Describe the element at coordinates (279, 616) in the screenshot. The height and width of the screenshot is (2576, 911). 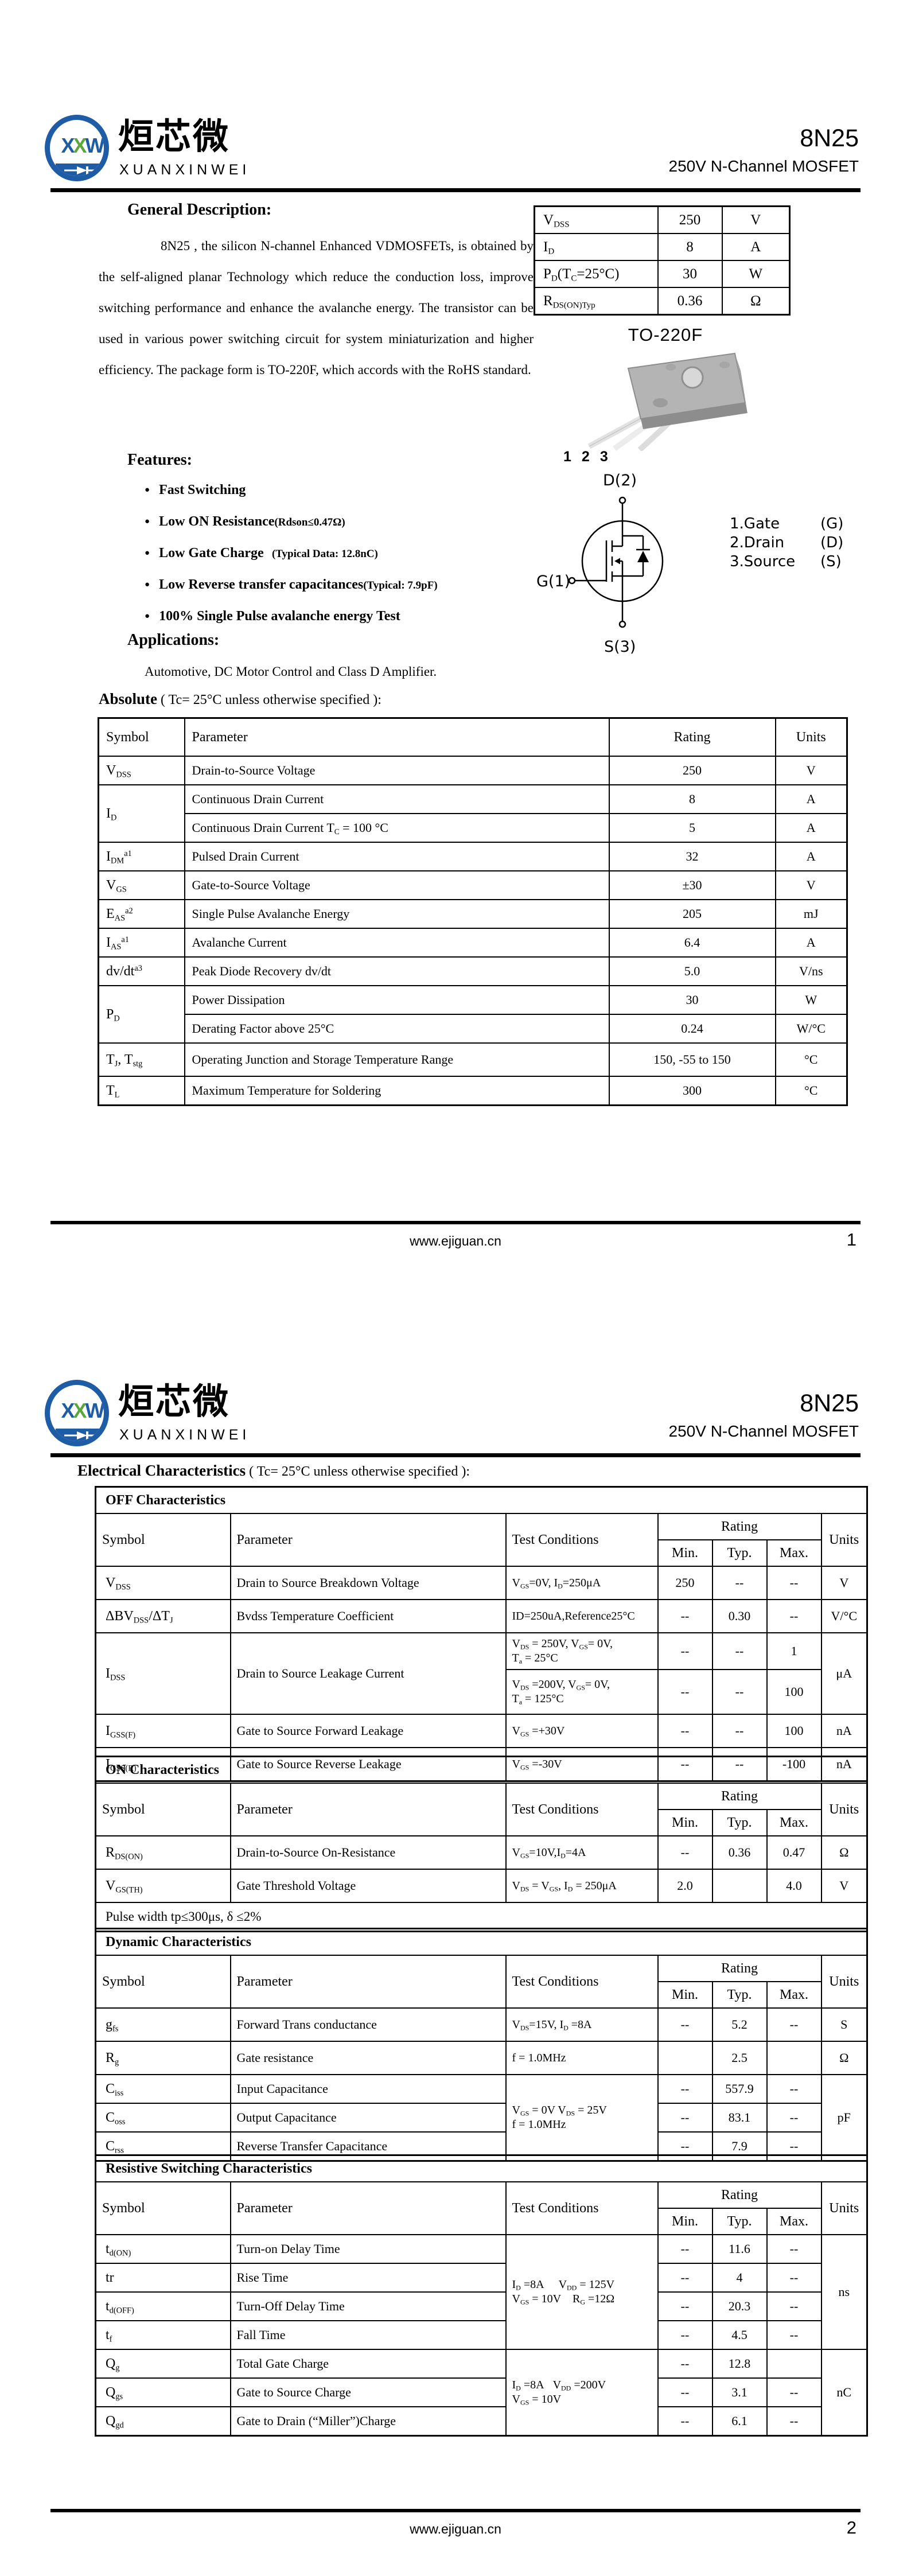
I see `feature-text: 100% Single Pulse avalanche energy Test` at that location.